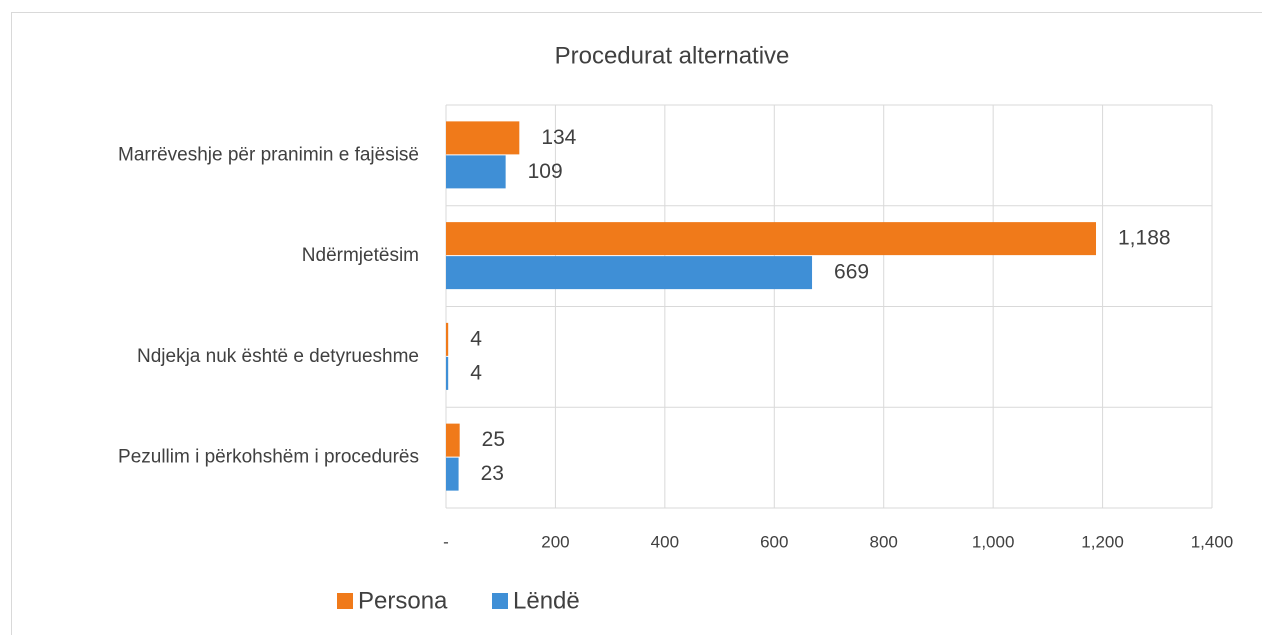 This screenshot has height=635, width=1262. I want to click on x-tick-label: 1,200, so click(1102, 541).